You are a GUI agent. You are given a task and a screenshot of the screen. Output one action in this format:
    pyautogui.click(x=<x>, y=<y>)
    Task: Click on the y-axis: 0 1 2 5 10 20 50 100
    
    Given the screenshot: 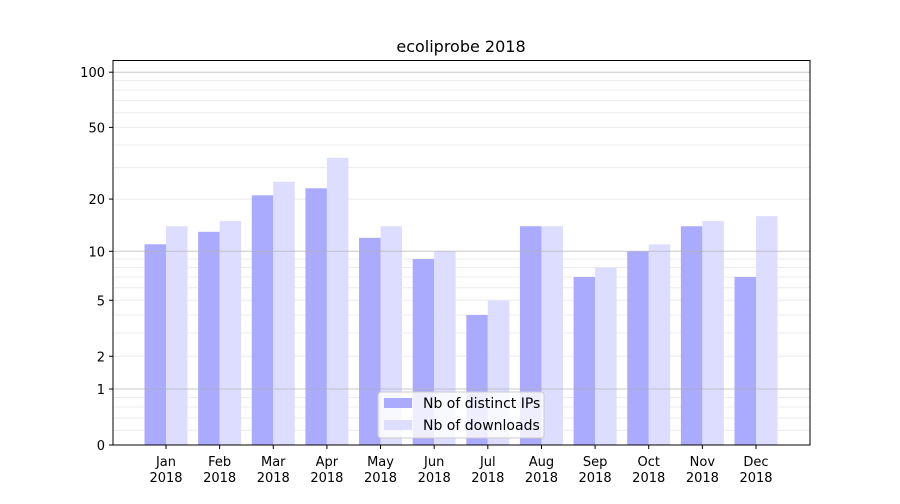 What is the action you would take?
    pyautogui.click(x=96, y=260)
    